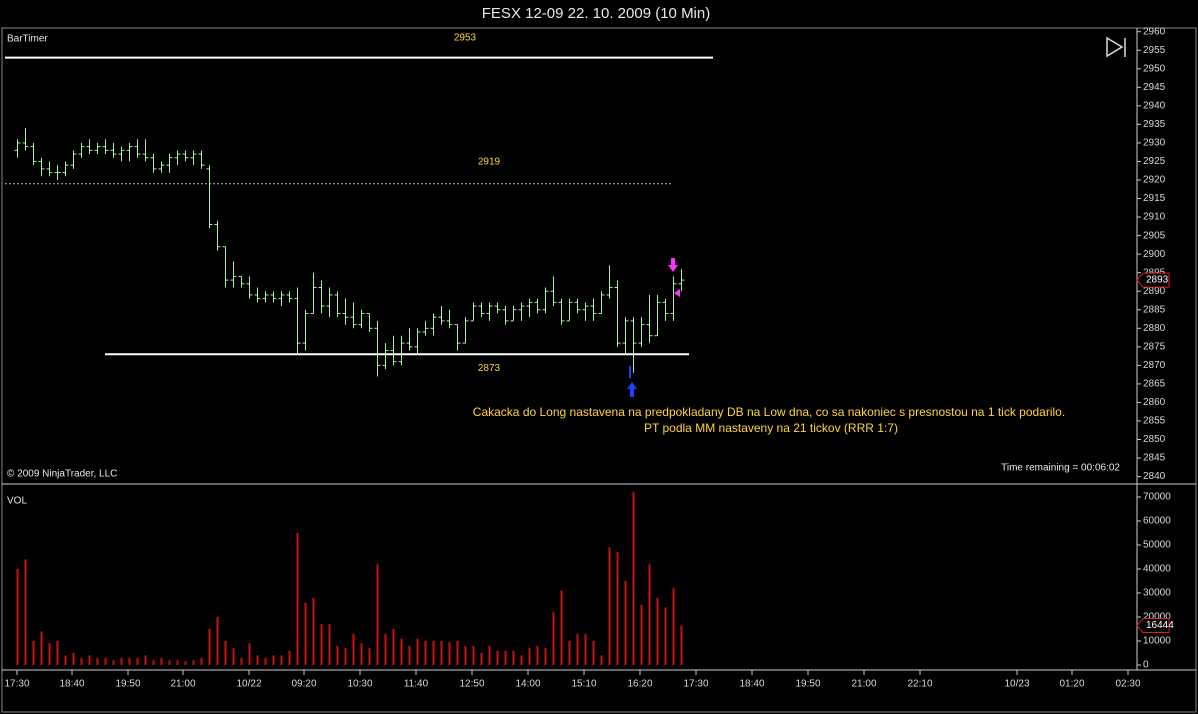  Describe the element at coordinates (303, 684) in the screenshot. I see `x-tick-label: 09:20` at that location.